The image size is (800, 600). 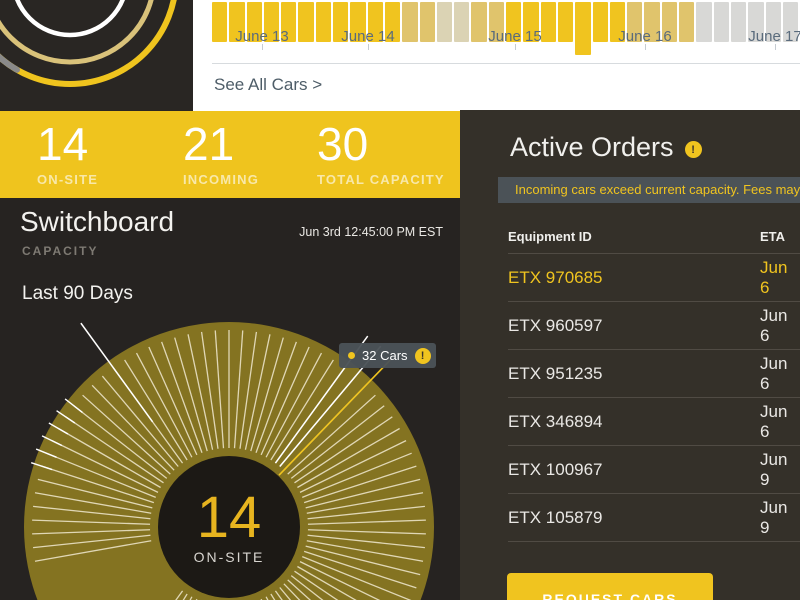 I want to click on equipment-id: ETX 100967, so click(x=555, y=469).